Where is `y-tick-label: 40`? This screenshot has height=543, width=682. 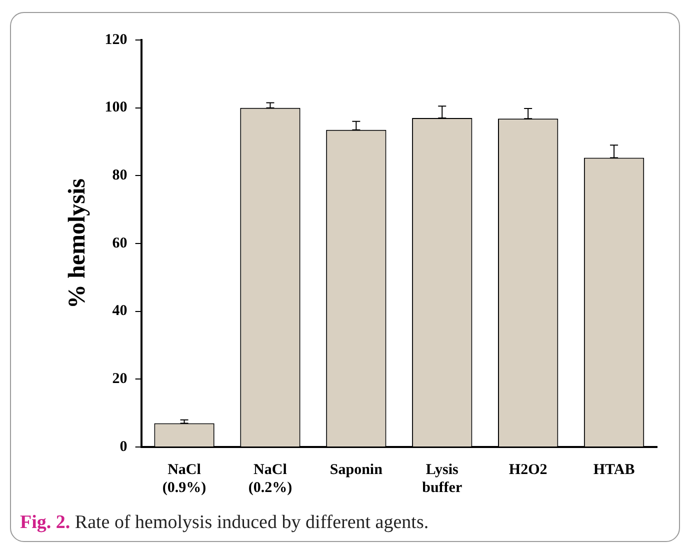
y-tick-label: 40 is located at coordinates (120, 311).